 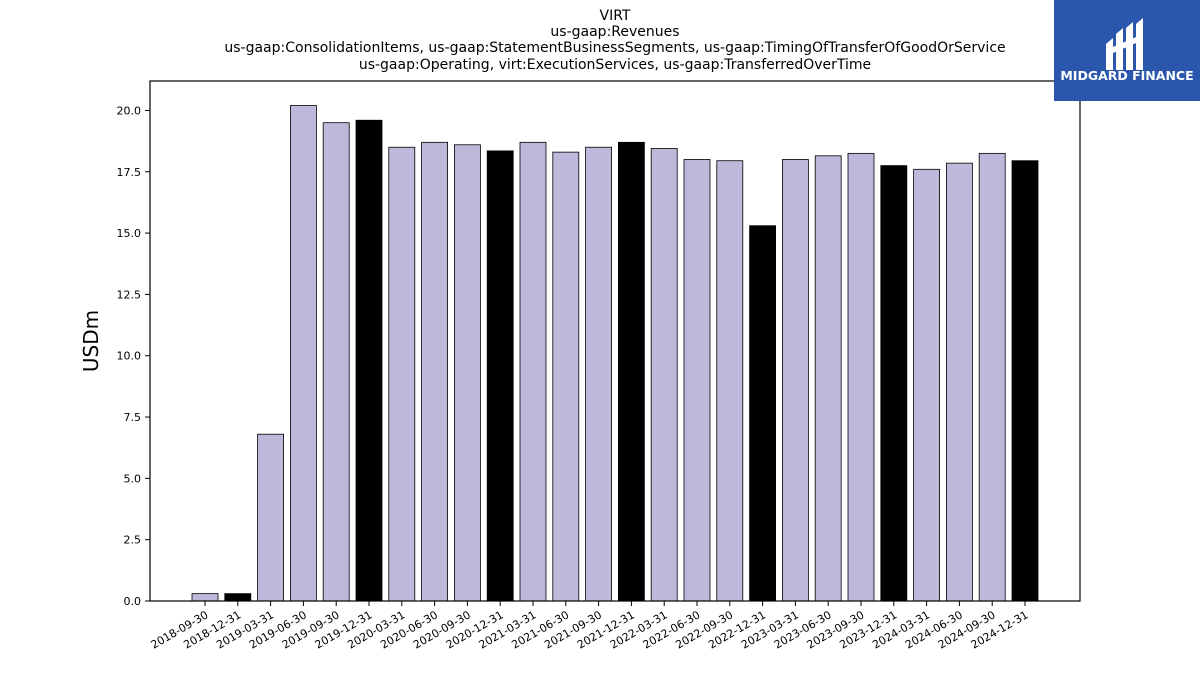 I want to click on y-axis-label: USDm, so click(x=91, y=341).